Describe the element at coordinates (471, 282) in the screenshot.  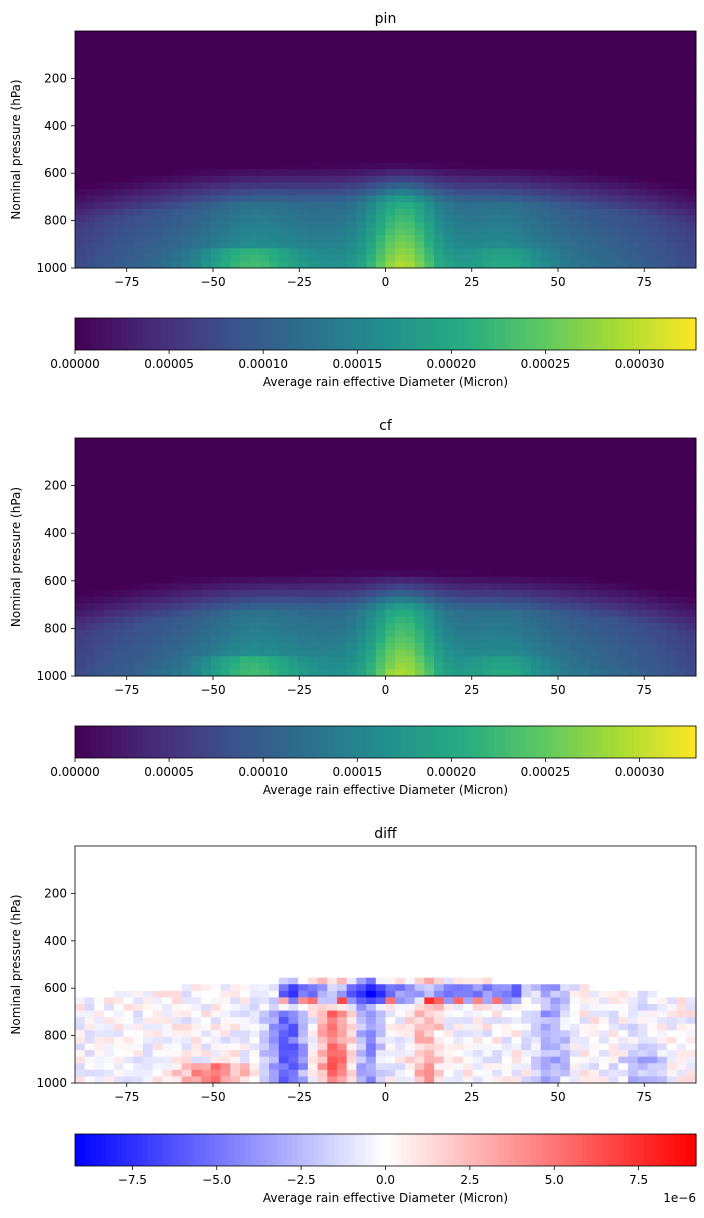
I see `x-tick-label: 25` at that location.